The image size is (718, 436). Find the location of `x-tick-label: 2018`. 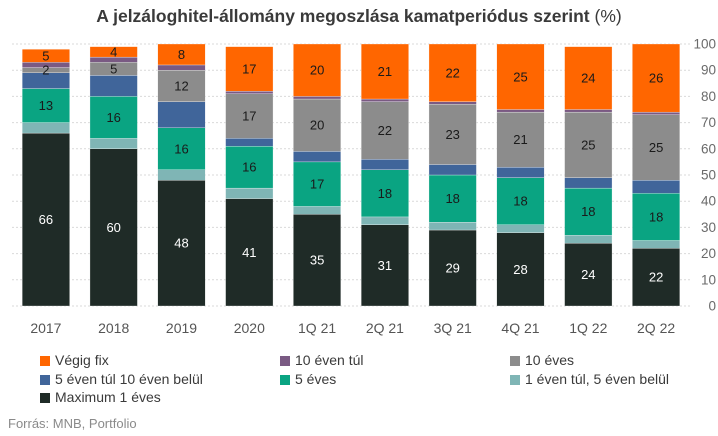

x-tick-label: 2018 is located at coordinates (113, 328).